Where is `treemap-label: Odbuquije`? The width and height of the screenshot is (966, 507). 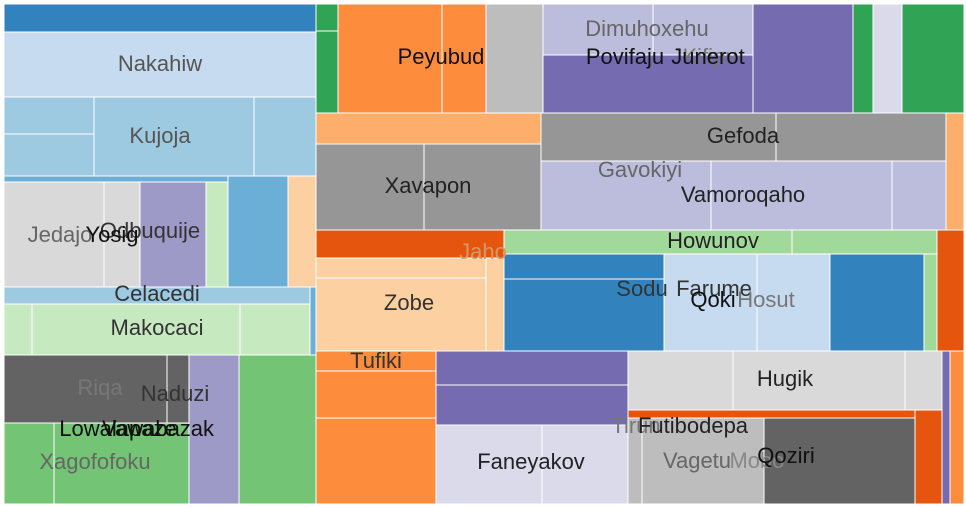
treemap-label: Odbuquije is located at coordinates (150, 230).